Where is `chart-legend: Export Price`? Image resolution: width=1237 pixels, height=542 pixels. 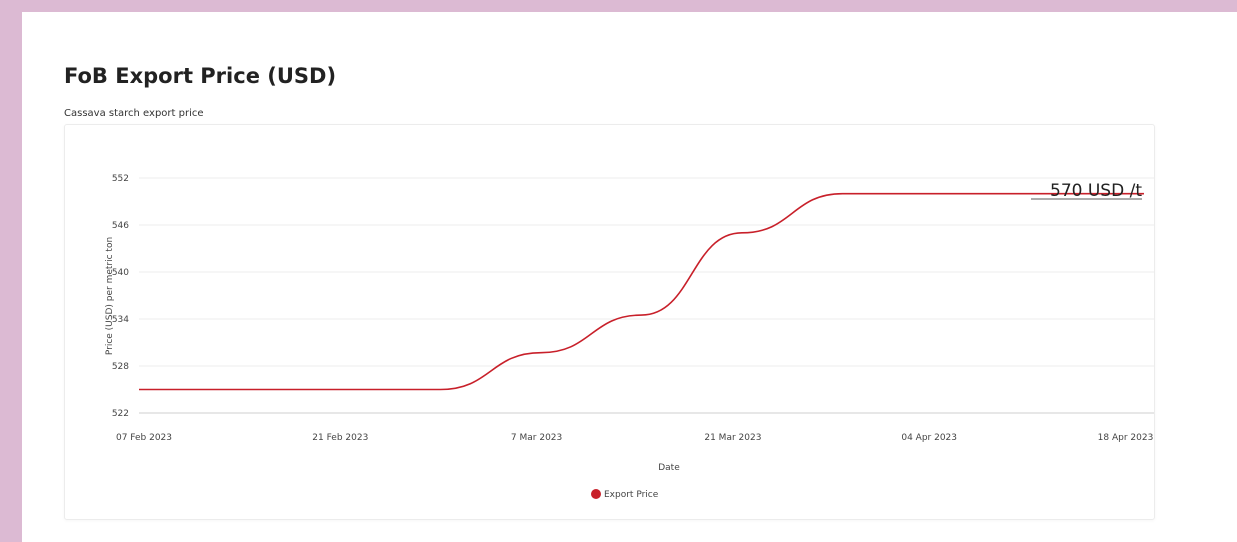 chart-legend: Export Price is located at coordinates (625, 494).